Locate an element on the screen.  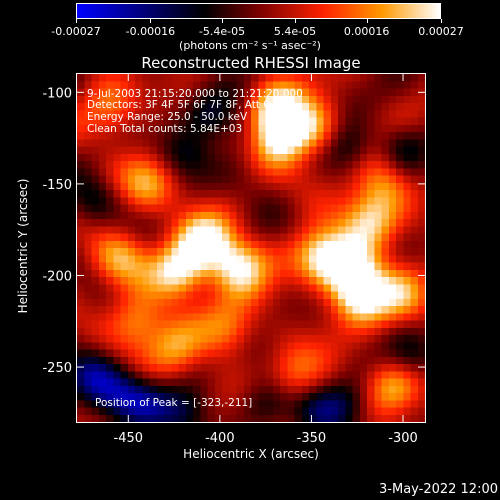
y-tick-label: -100 is located at coordinates (57, 93).